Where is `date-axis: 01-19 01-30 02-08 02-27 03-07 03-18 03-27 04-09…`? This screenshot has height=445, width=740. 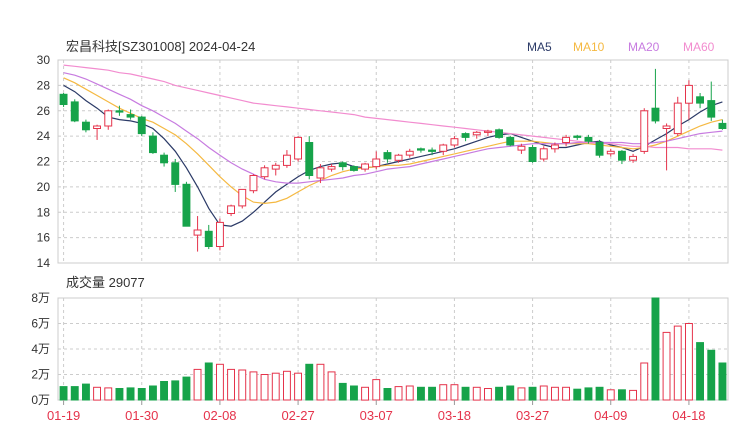
date-axis: 01-19 01-30 02-08 02-27 03-07 03-18 03-27 04-09… is located at coordinates (376, 411).